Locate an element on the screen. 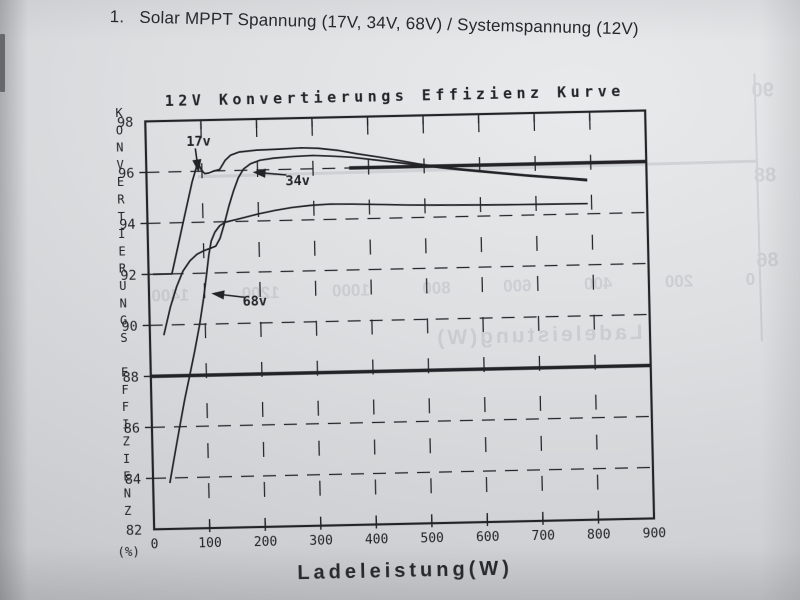 This screenshot has width=800, height=600. x-tick-label: 100 is located at coordinates (210, 544).